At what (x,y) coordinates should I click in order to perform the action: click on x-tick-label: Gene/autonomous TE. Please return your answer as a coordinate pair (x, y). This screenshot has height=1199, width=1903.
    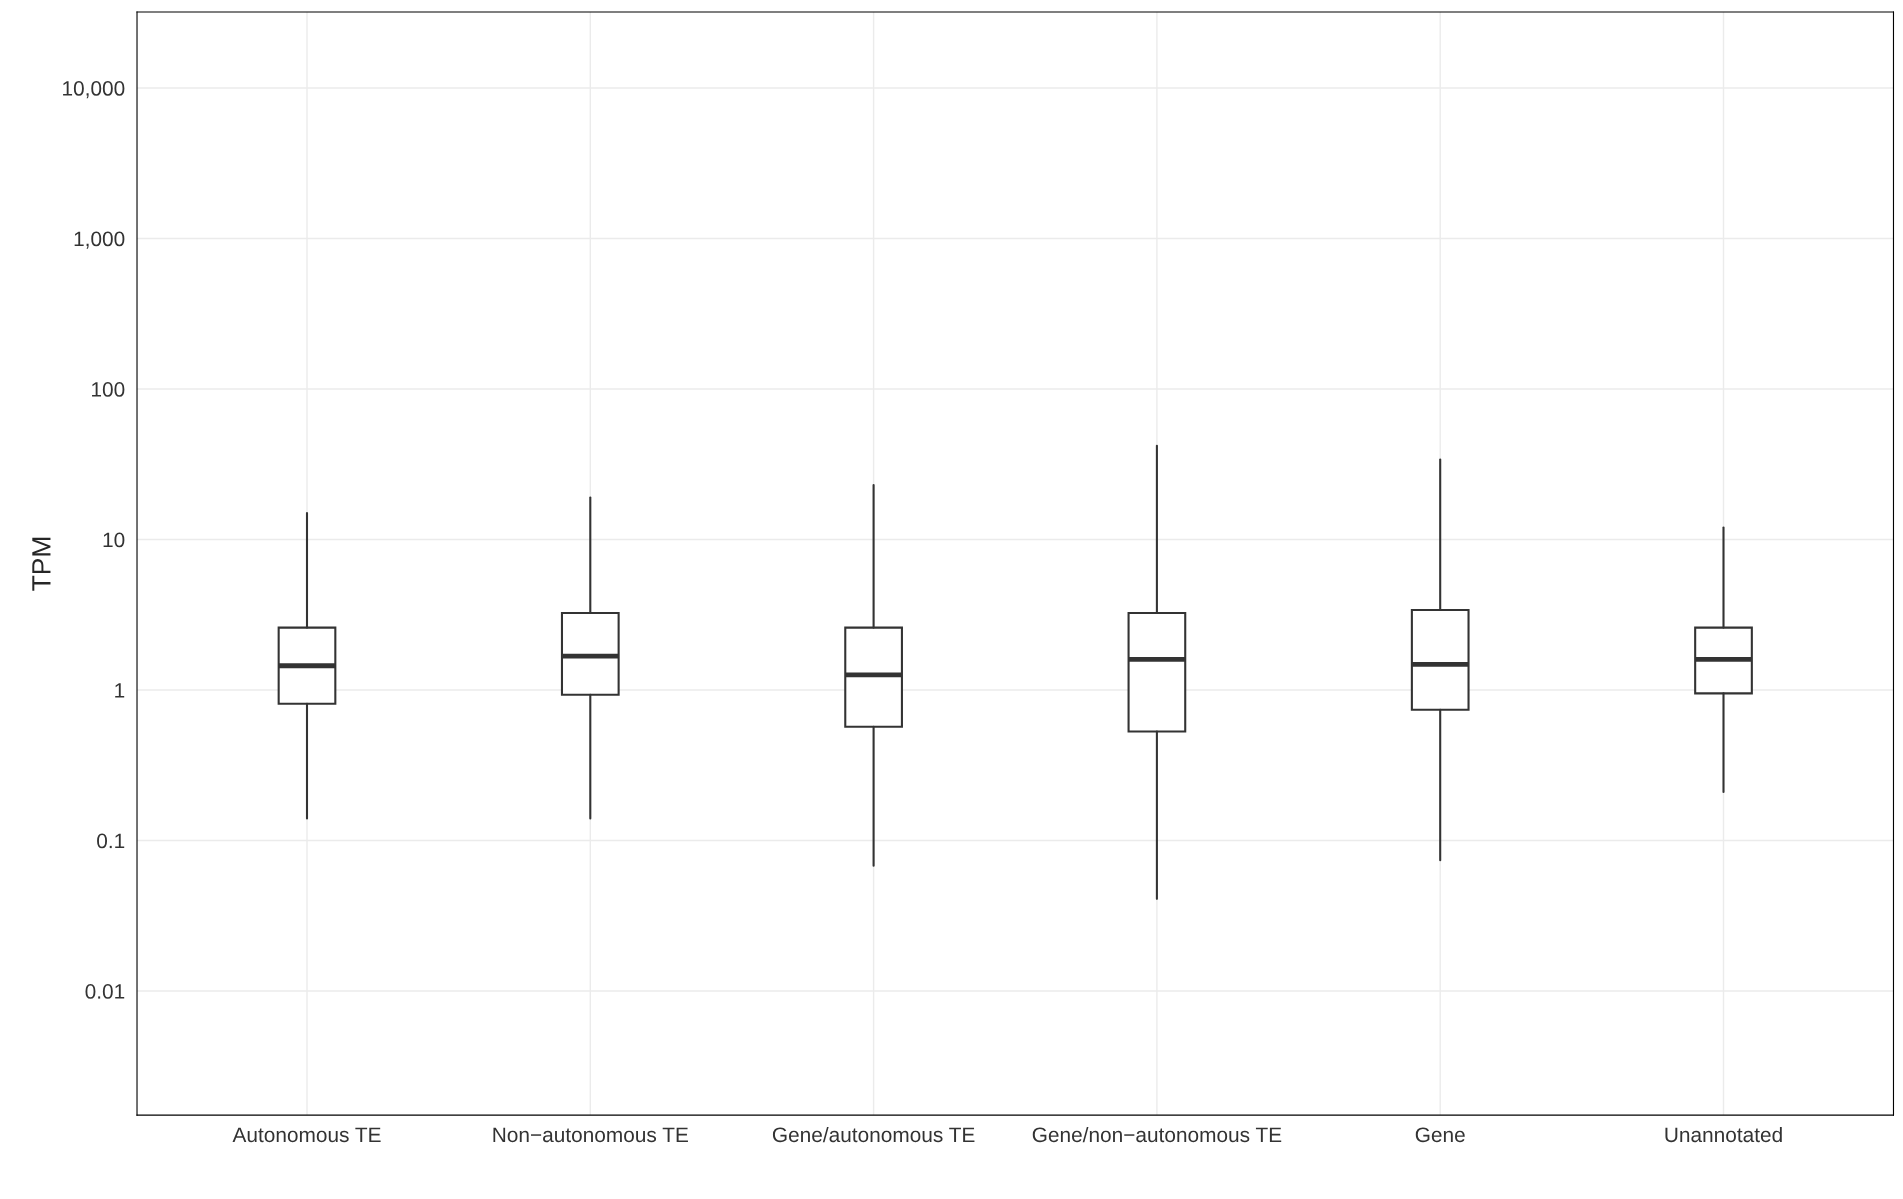
    Looking at the image, I should click on (873, 1134).